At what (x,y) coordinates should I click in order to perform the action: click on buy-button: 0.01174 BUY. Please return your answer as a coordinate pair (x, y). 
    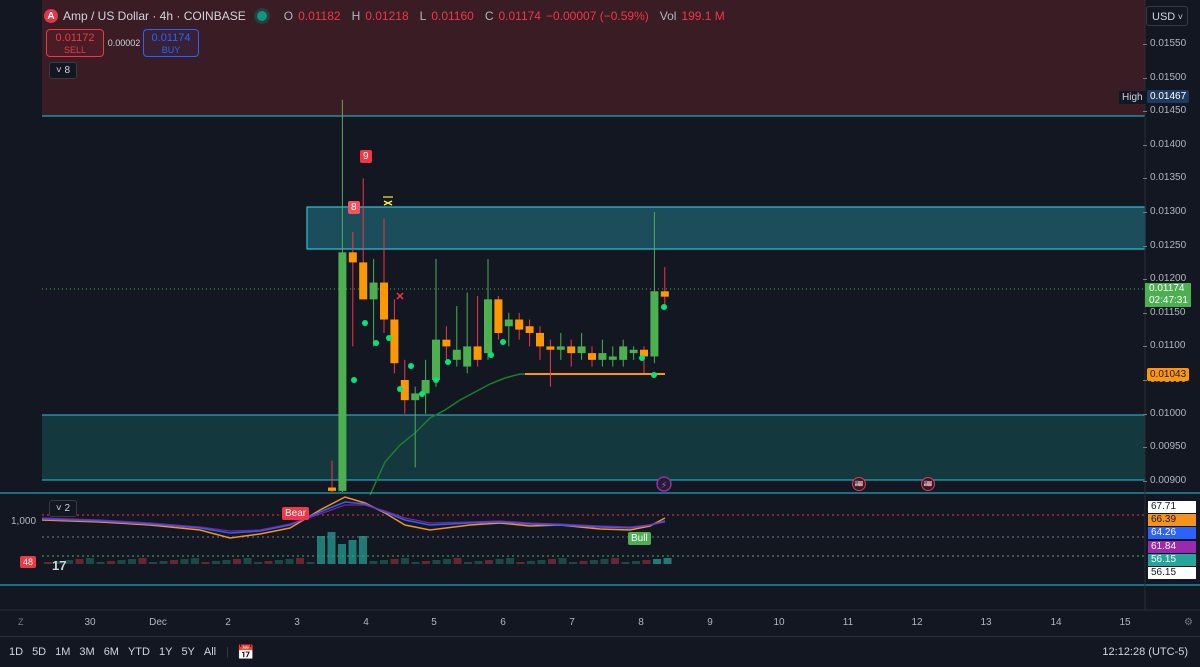
    Looking at the image, I should click on (171, 43).